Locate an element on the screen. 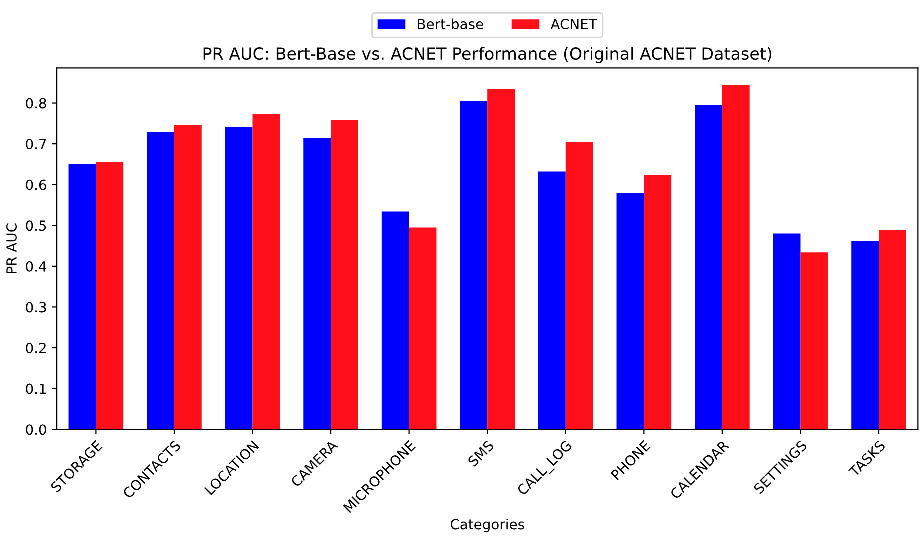 Image resolution: width=920 pixels, height=537 pixels. legend-label: ACNET is located at coordinates (574, 24).